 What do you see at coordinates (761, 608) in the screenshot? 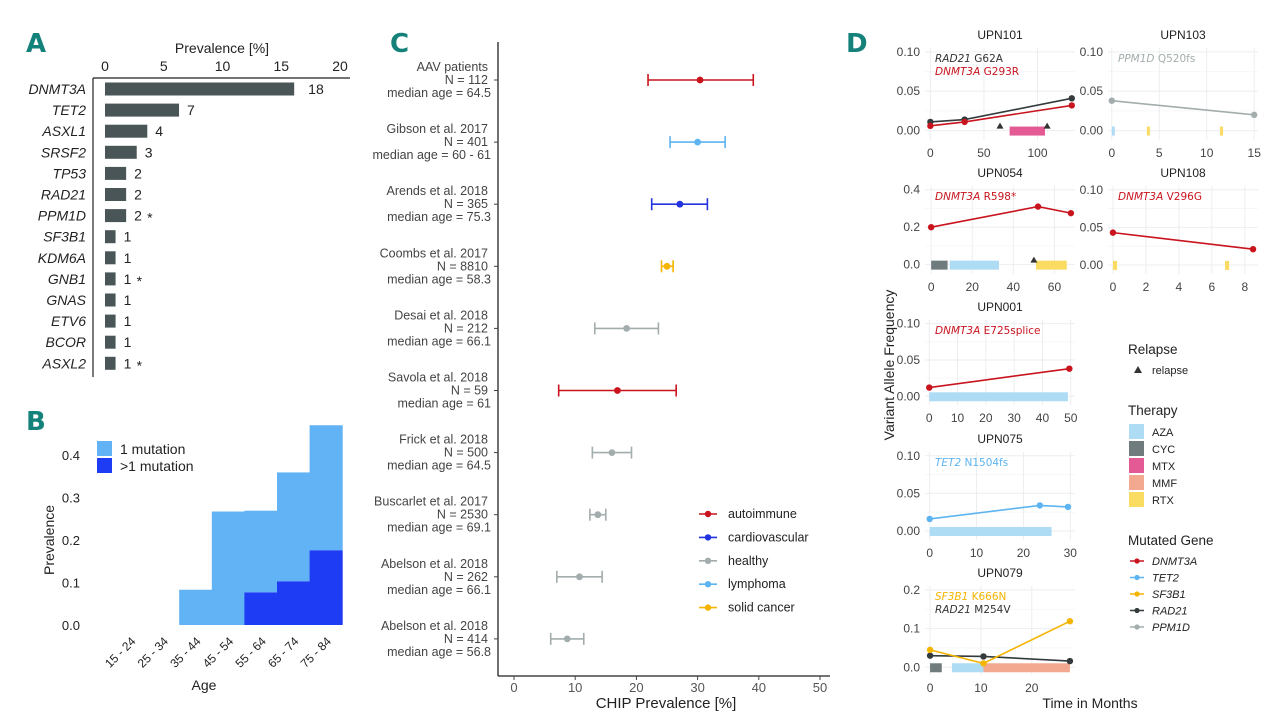
I see `legend-label: solid cancer` at bounding box center [761, 608].